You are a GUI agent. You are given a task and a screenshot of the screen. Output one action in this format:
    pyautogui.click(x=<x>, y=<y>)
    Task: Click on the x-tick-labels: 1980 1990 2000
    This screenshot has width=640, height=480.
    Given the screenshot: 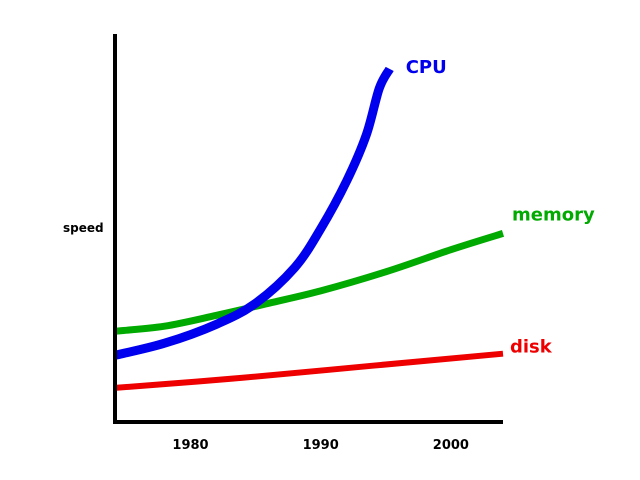 What is the action you would take?
    pyautogui.click(x=320, y=445)
    